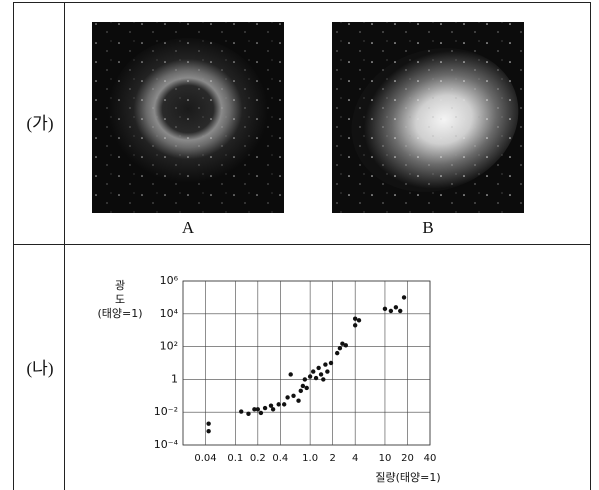 The width and height of the screenshot is (599, 490). What do you see at coordinates (169, 313) in the screenshot?
I see `y-tick-label: 10⁴` at bounding box center [169, 313].